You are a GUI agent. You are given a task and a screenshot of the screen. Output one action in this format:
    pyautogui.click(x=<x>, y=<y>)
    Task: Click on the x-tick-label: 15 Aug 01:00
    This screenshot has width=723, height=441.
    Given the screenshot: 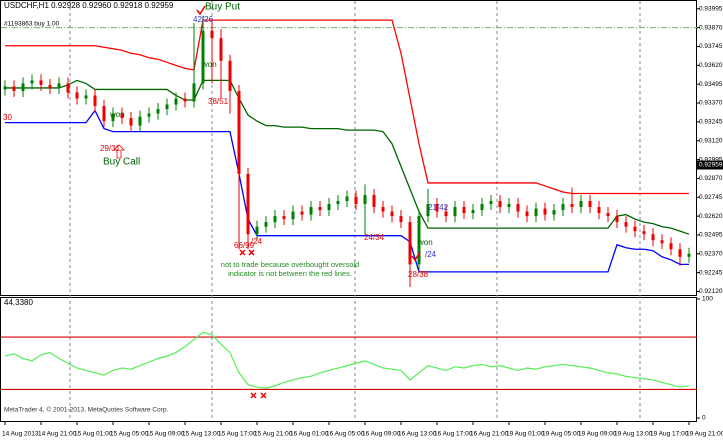 What is the action you would take?
    pyautogui.click(x=93, y=434)
    